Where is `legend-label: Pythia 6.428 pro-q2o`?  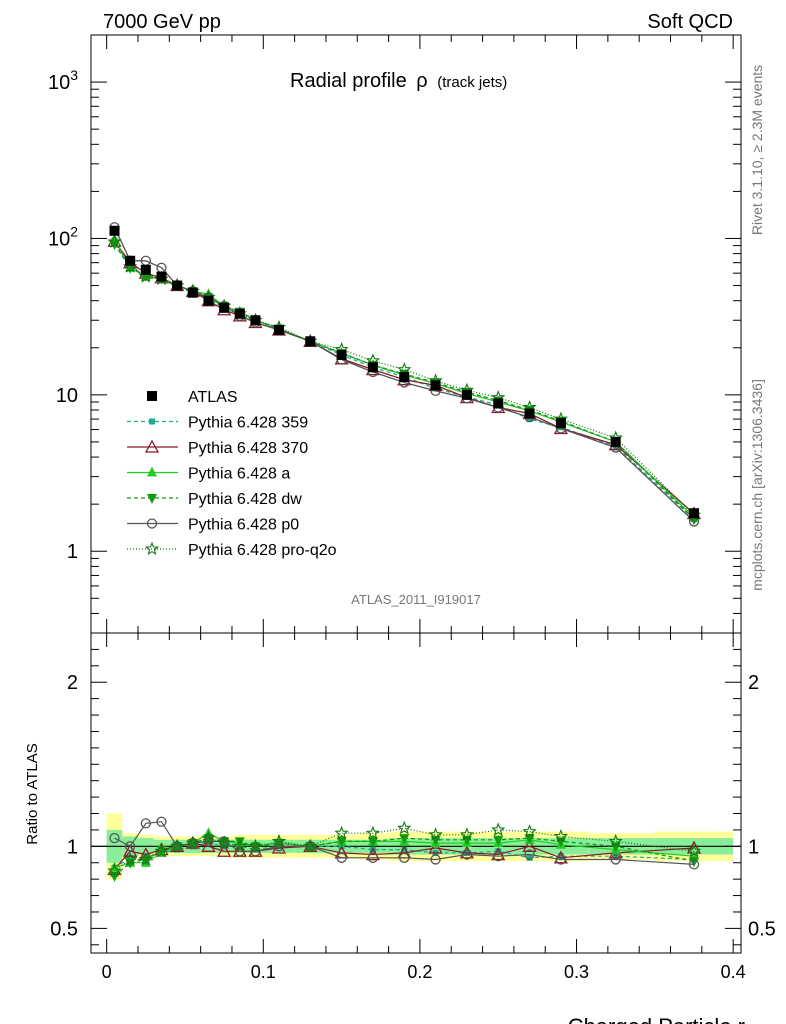 legend-label: Pythia 6.428 pro-q2o is located at coordinates (262, 550).